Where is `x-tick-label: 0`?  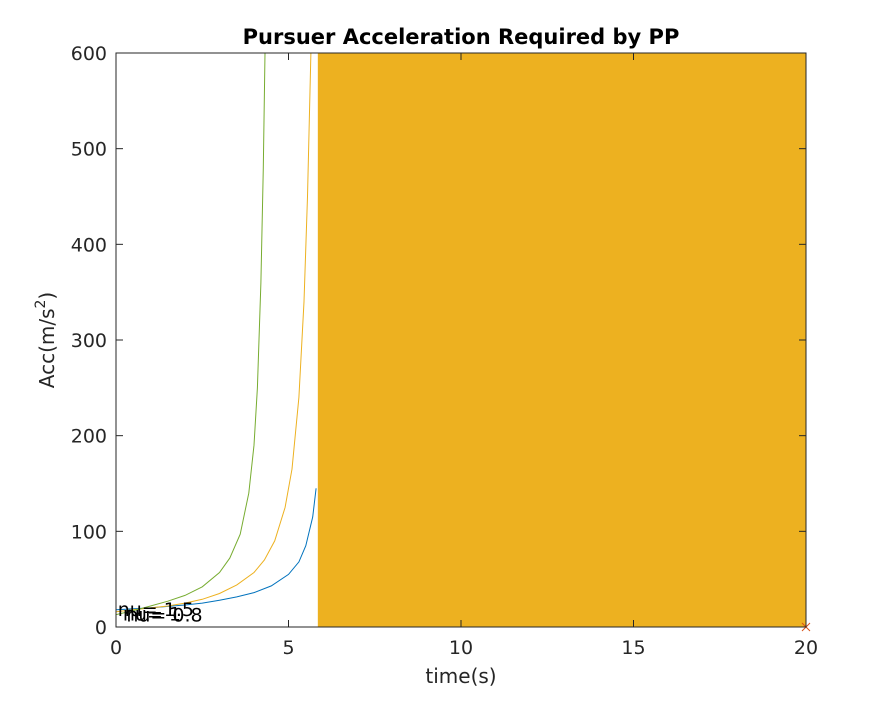
x-tick-label: 0 is located at coordinates (116, 648).